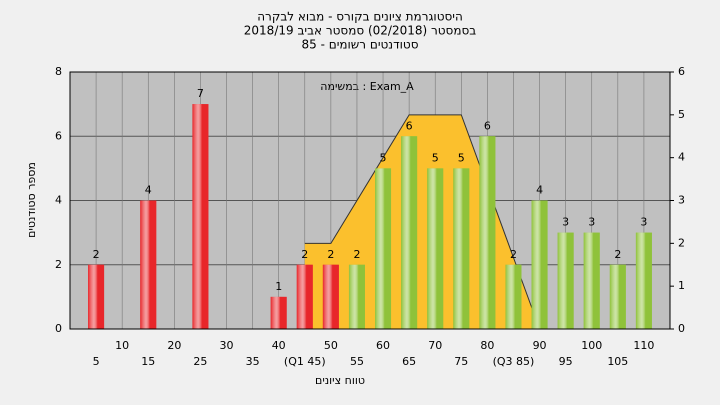 This screenshot has height=405, width=720. Describe the element at coordinates (148, 361) in the screenshot. I see `x-tick-label: 15` at that location.